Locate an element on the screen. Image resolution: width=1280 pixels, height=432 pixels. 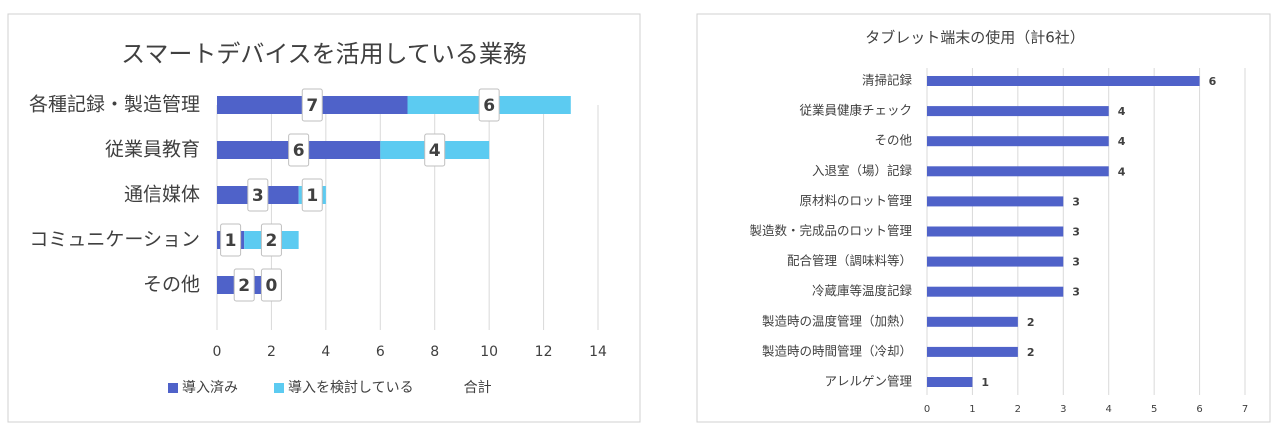
x-tick-label: 7 is located at coordinates (1245, 409).